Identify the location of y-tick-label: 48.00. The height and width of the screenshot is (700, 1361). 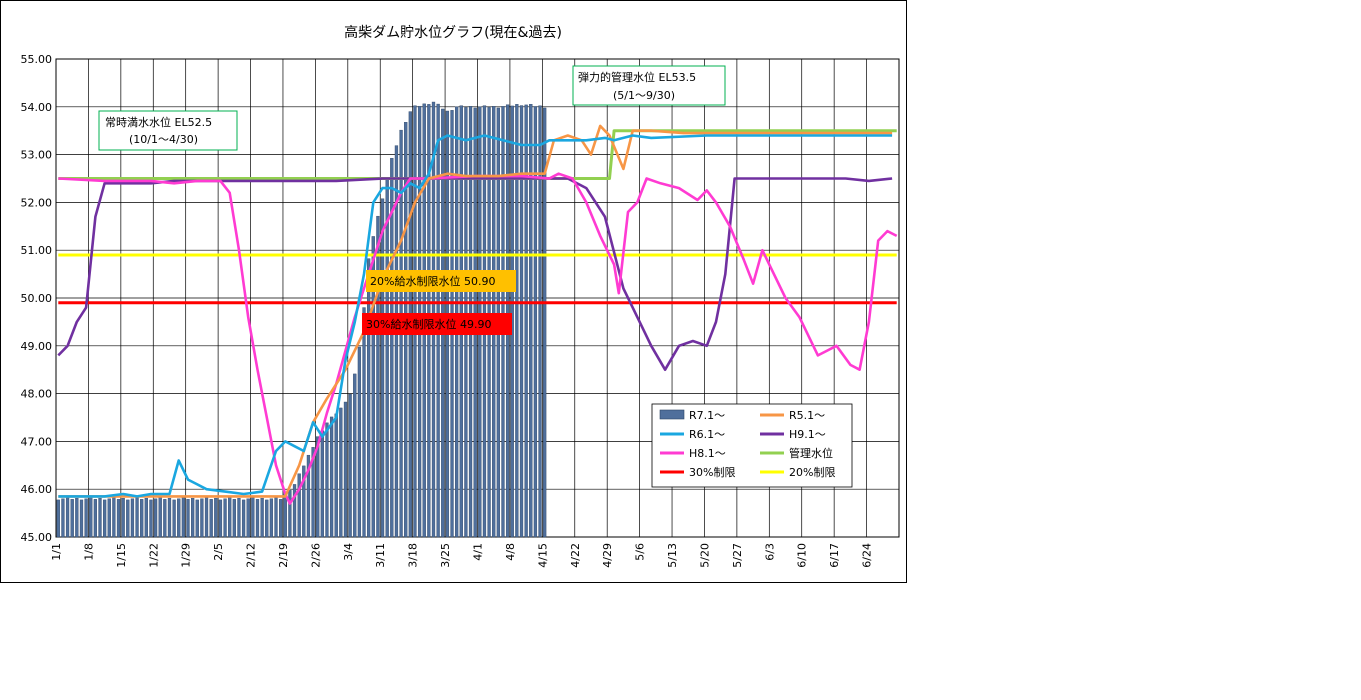
(37, 394).